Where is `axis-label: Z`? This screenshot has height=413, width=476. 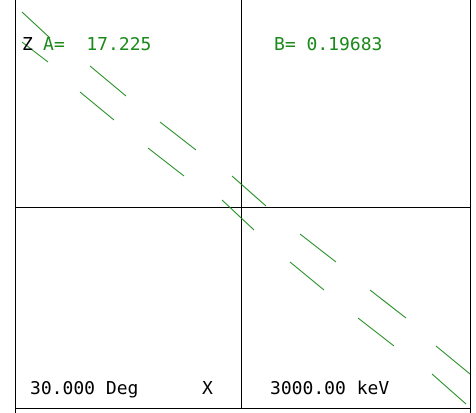
axis-label: Z is located at coordinates (27, 44).